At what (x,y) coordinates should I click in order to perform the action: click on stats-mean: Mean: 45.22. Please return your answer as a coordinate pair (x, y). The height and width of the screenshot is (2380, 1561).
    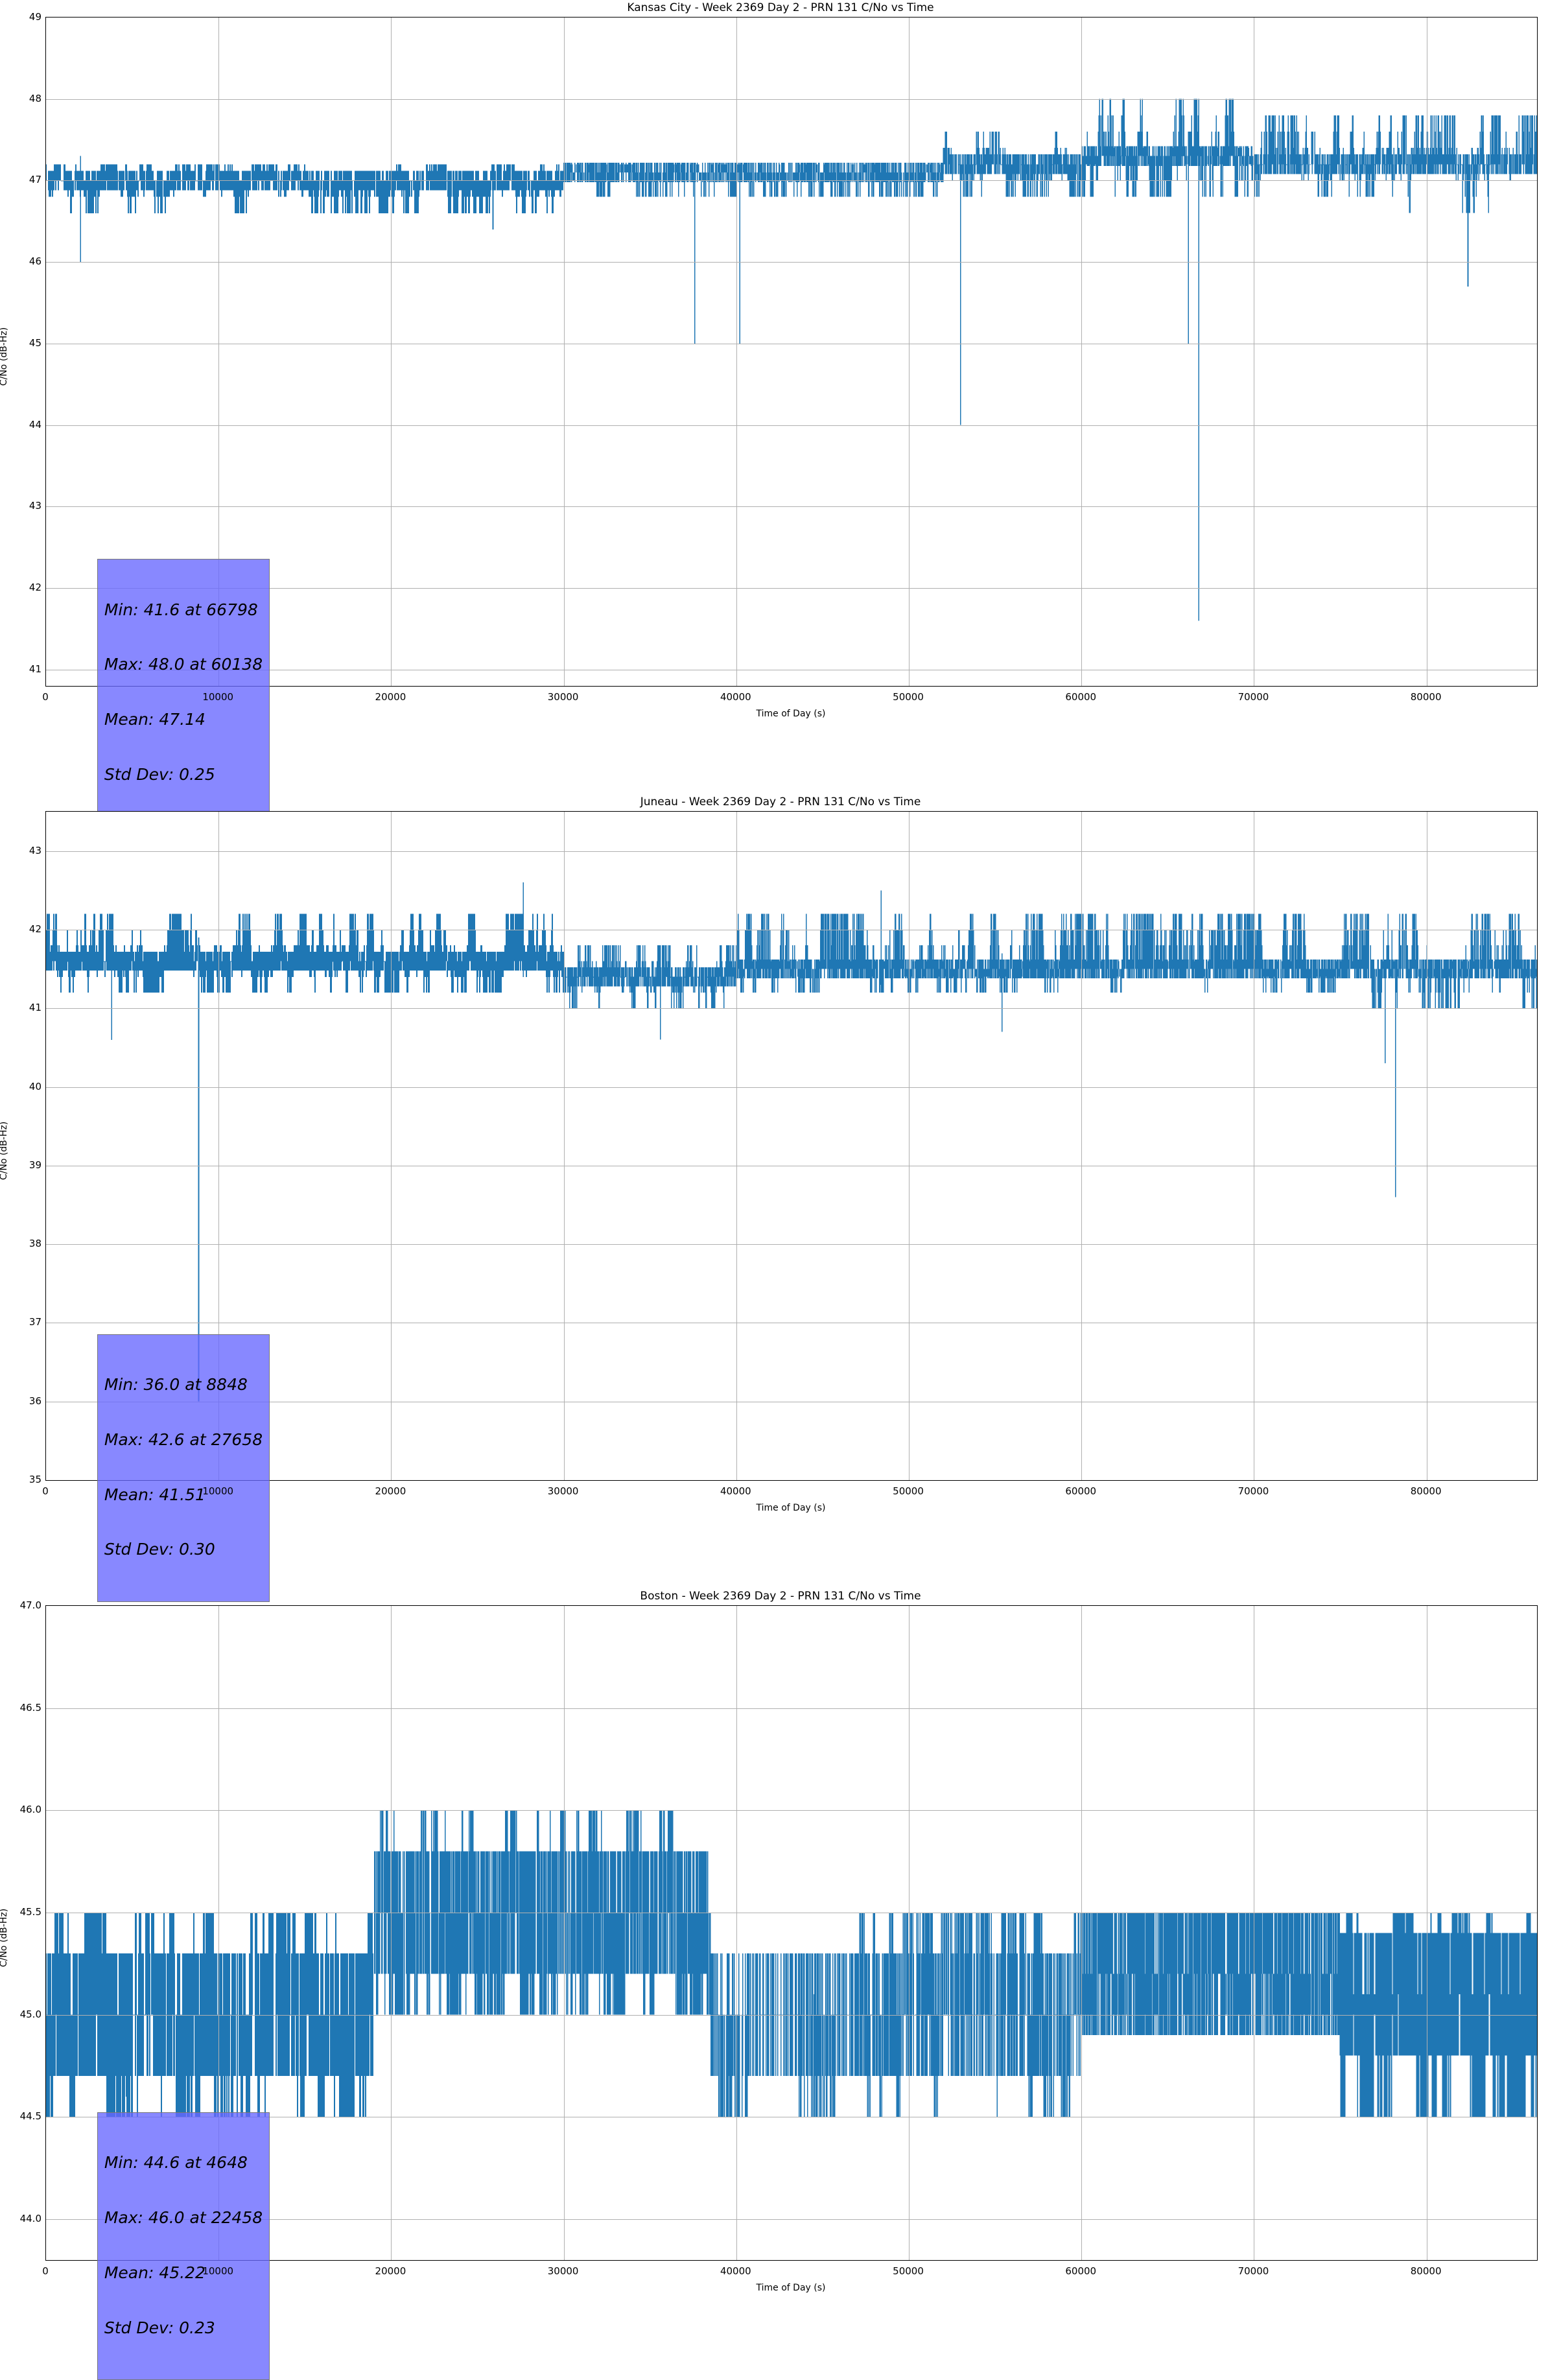
    Looking at the image, I should click on (154, 2272).